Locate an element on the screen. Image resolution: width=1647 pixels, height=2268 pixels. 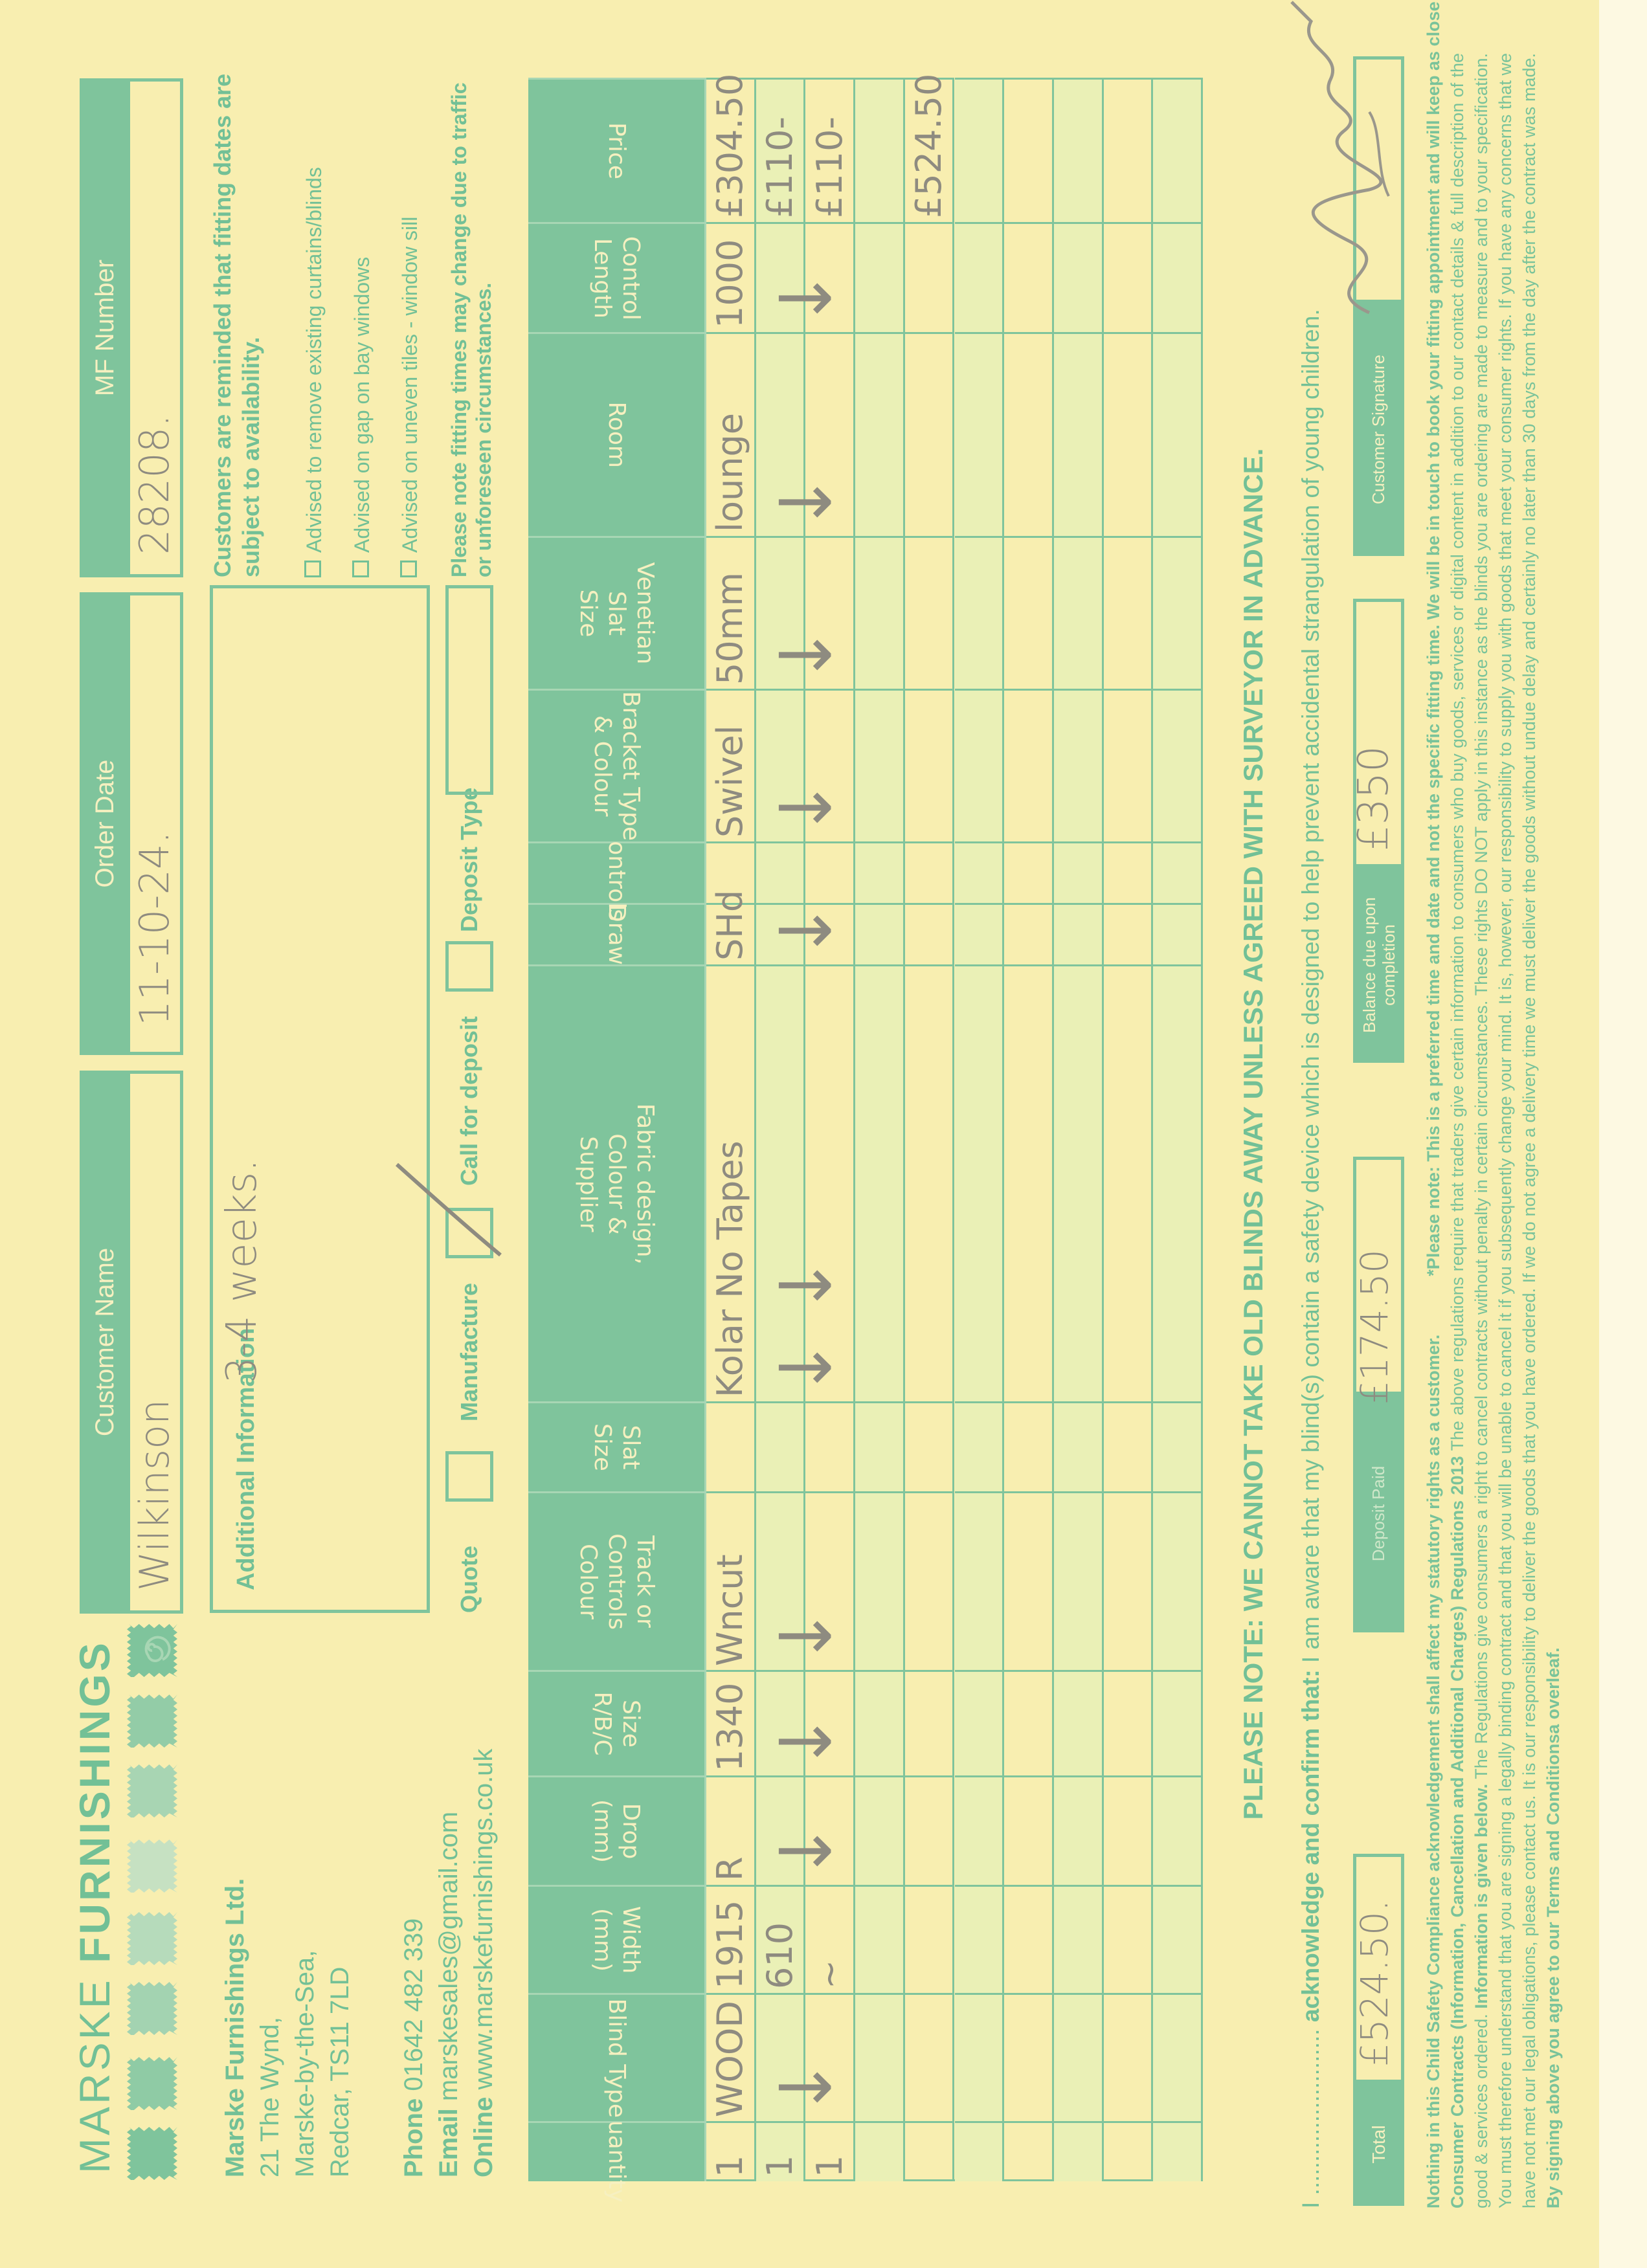
customer-name-field: Customer Name Wilkinson is located at coordinates (131, 1342).